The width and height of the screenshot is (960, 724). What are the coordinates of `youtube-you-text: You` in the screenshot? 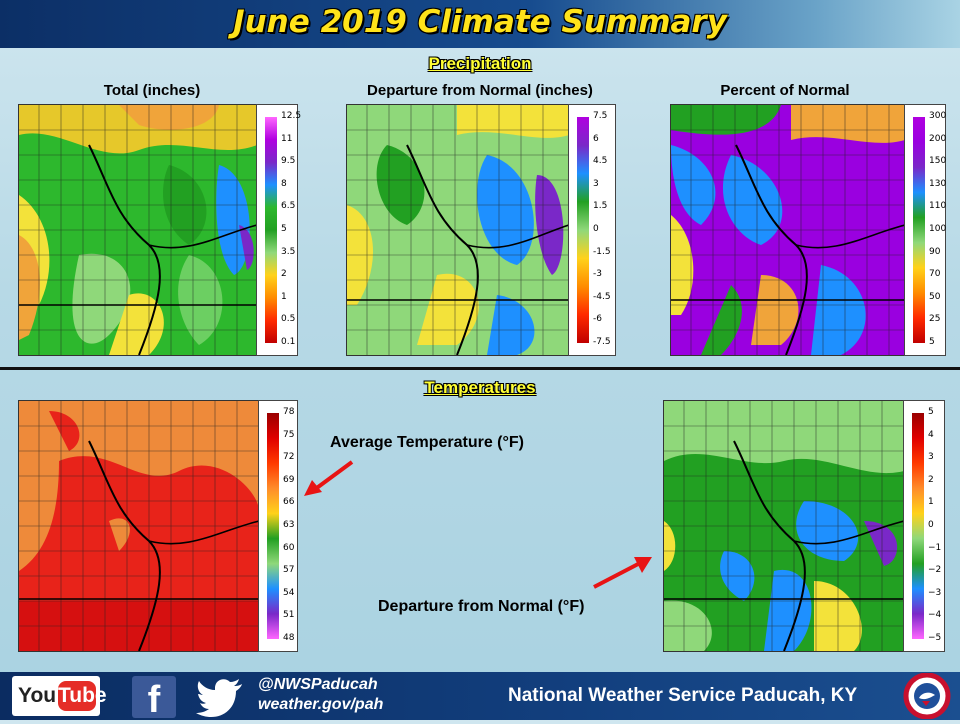 It's located at (37, 695).